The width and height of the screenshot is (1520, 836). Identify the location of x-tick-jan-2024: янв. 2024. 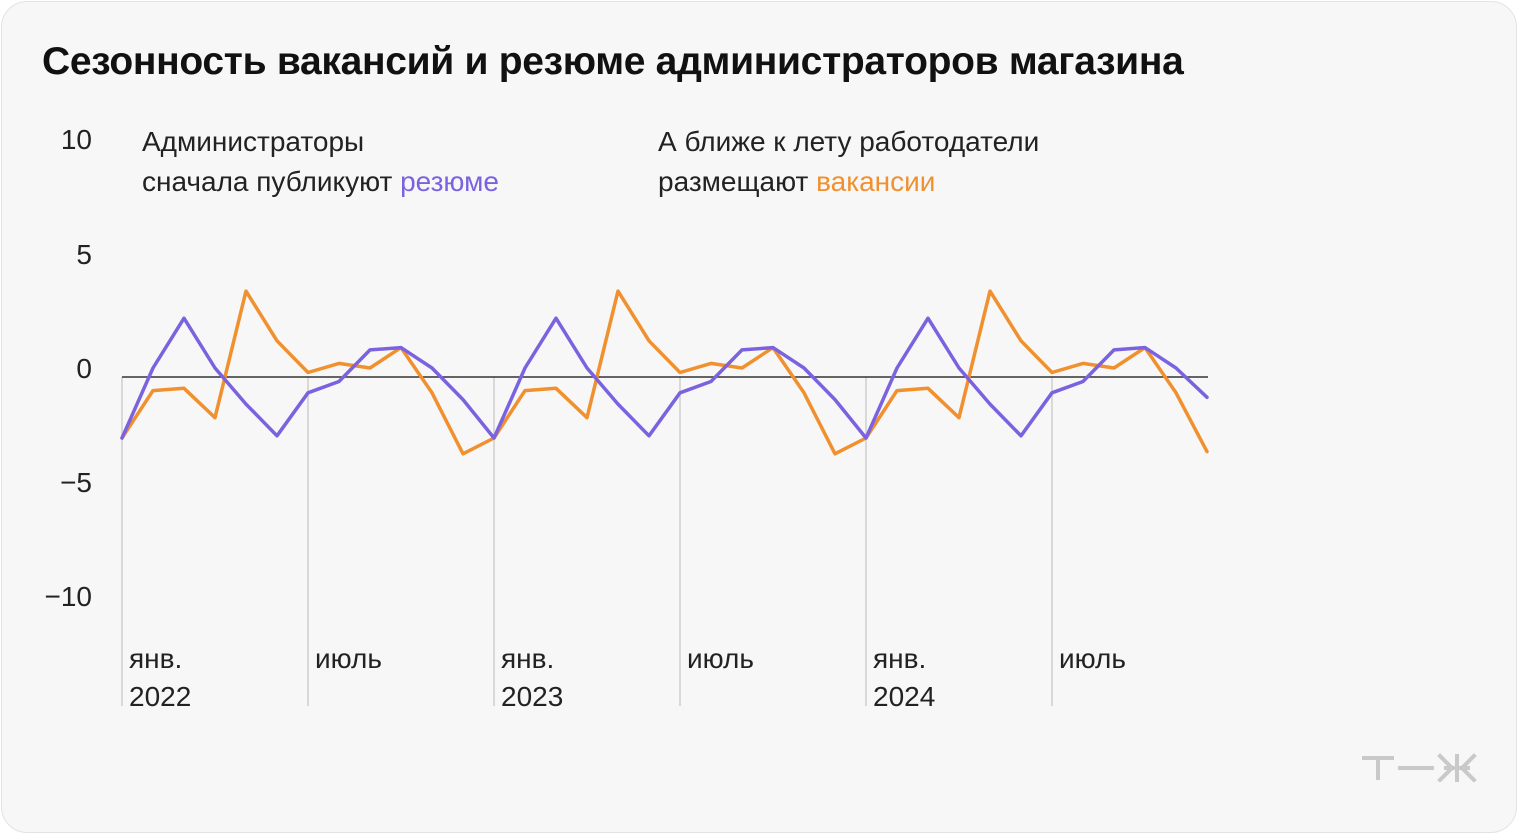
(904, 677).